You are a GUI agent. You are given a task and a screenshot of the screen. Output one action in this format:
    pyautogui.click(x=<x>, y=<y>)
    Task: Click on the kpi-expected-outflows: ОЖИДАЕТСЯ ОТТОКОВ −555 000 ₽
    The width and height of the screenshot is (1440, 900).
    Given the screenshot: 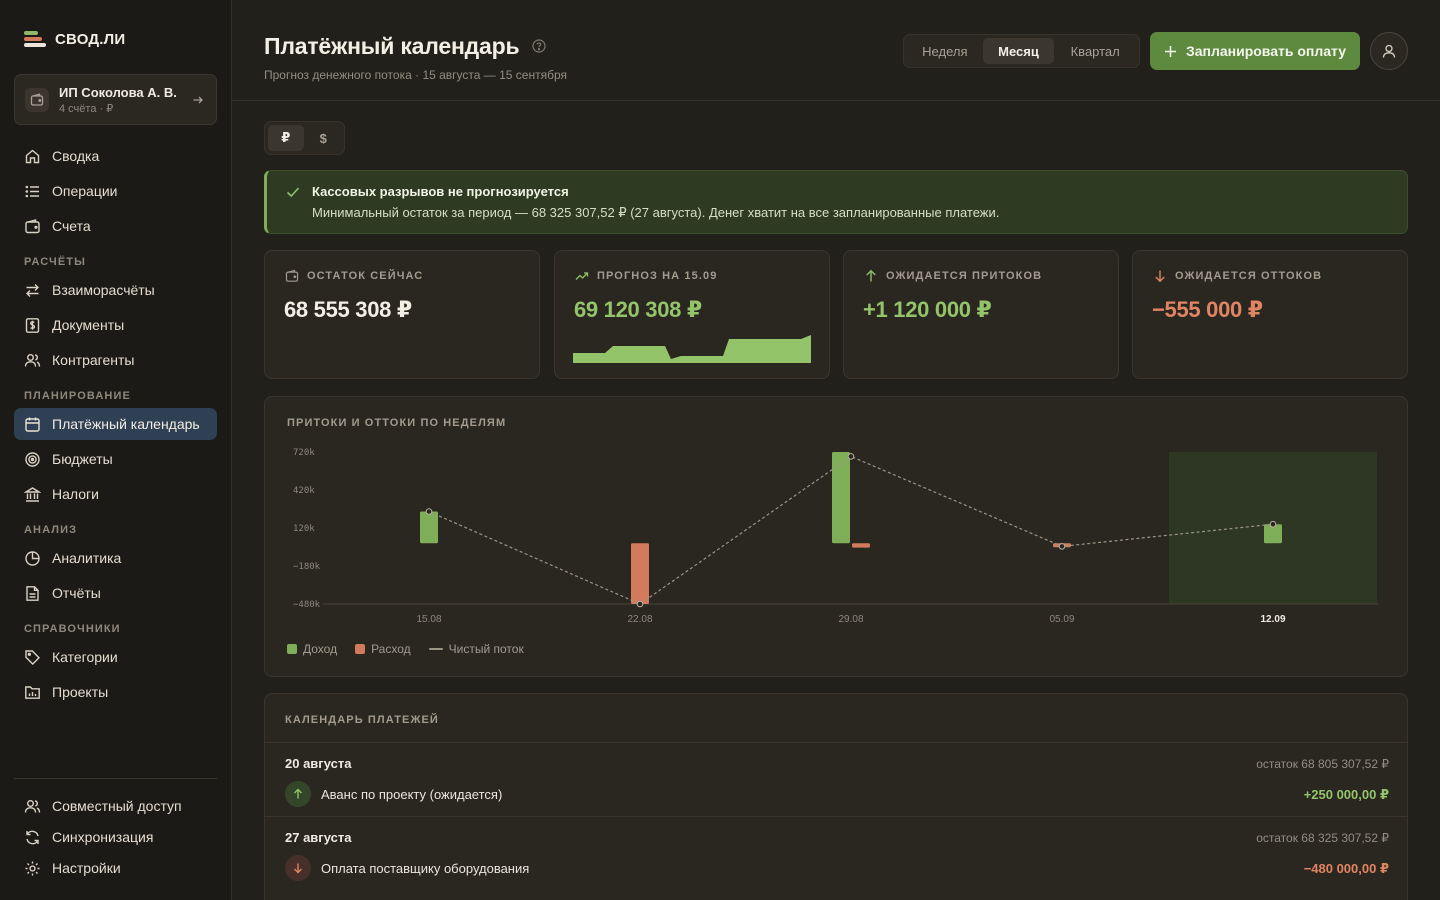 What is the action you would take?
    pyautogui.click(x=1270, y=314)
    